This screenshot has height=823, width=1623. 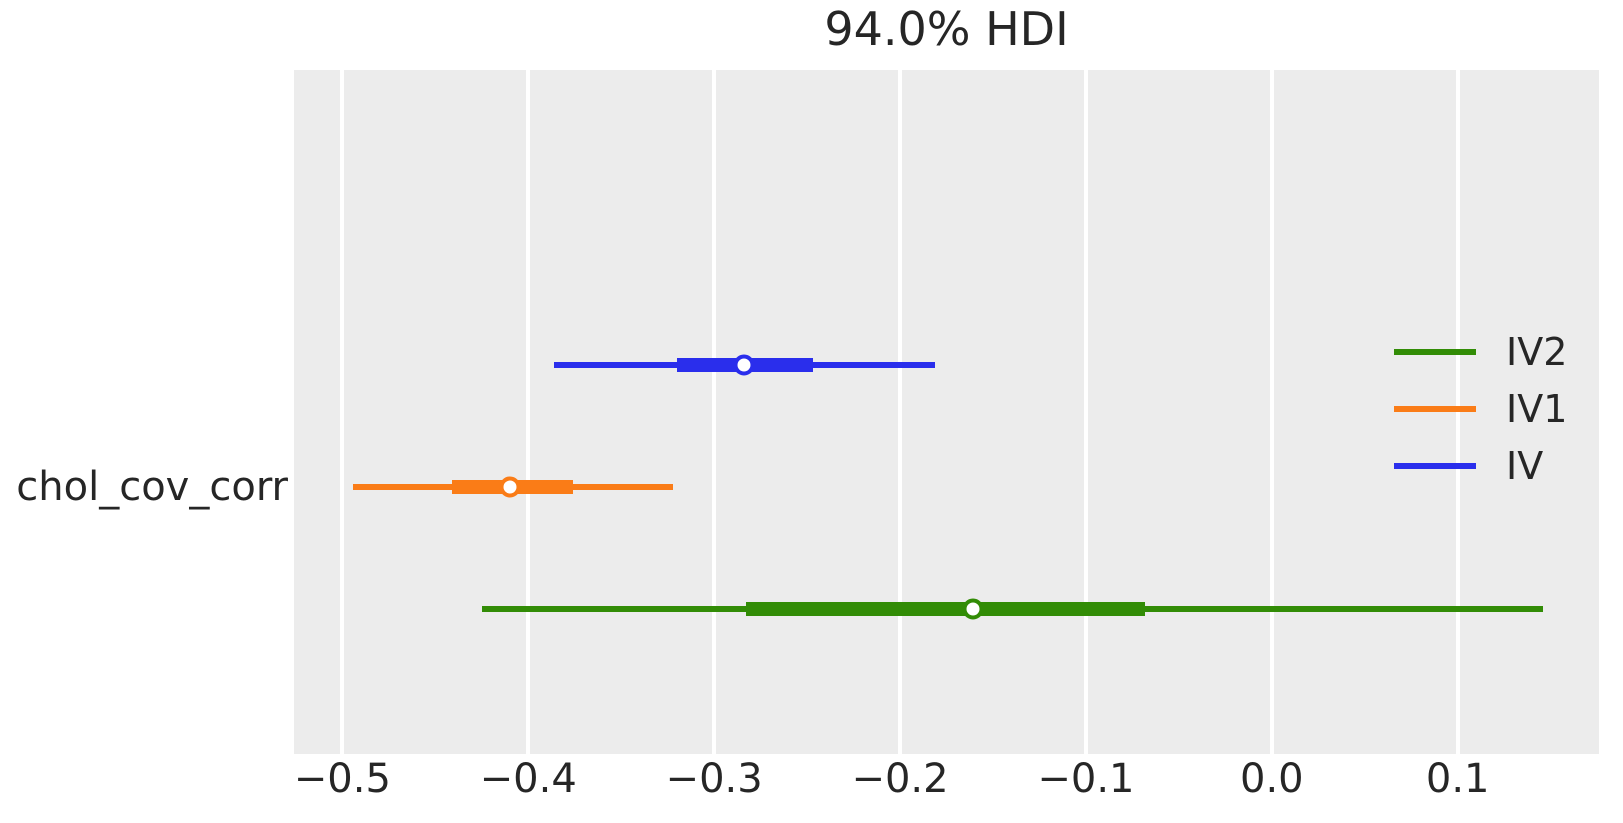 What do you see at coordinates (973, 609) in the screenshot?
I see `median-marker-iv2` at bounding box center [973, 609].